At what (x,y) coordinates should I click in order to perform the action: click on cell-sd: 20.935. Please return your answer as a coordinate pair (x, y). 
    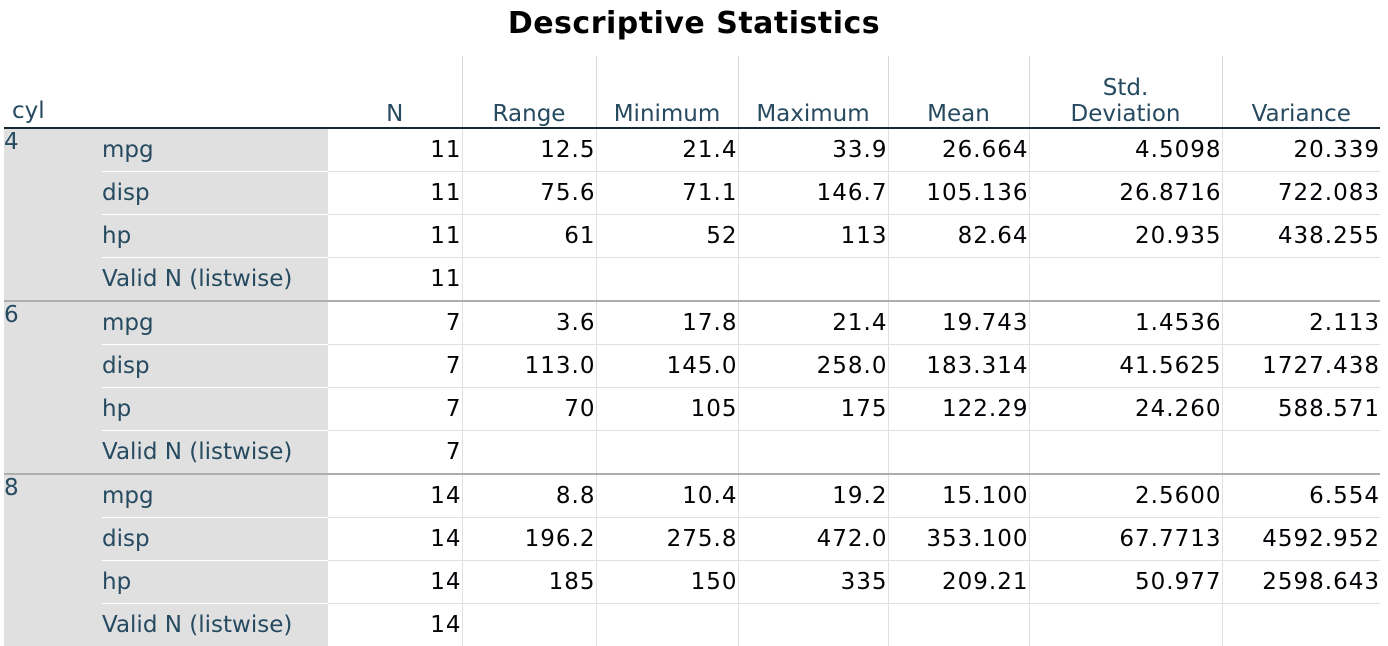
    Looking at the image, I should click on (1125, 236).